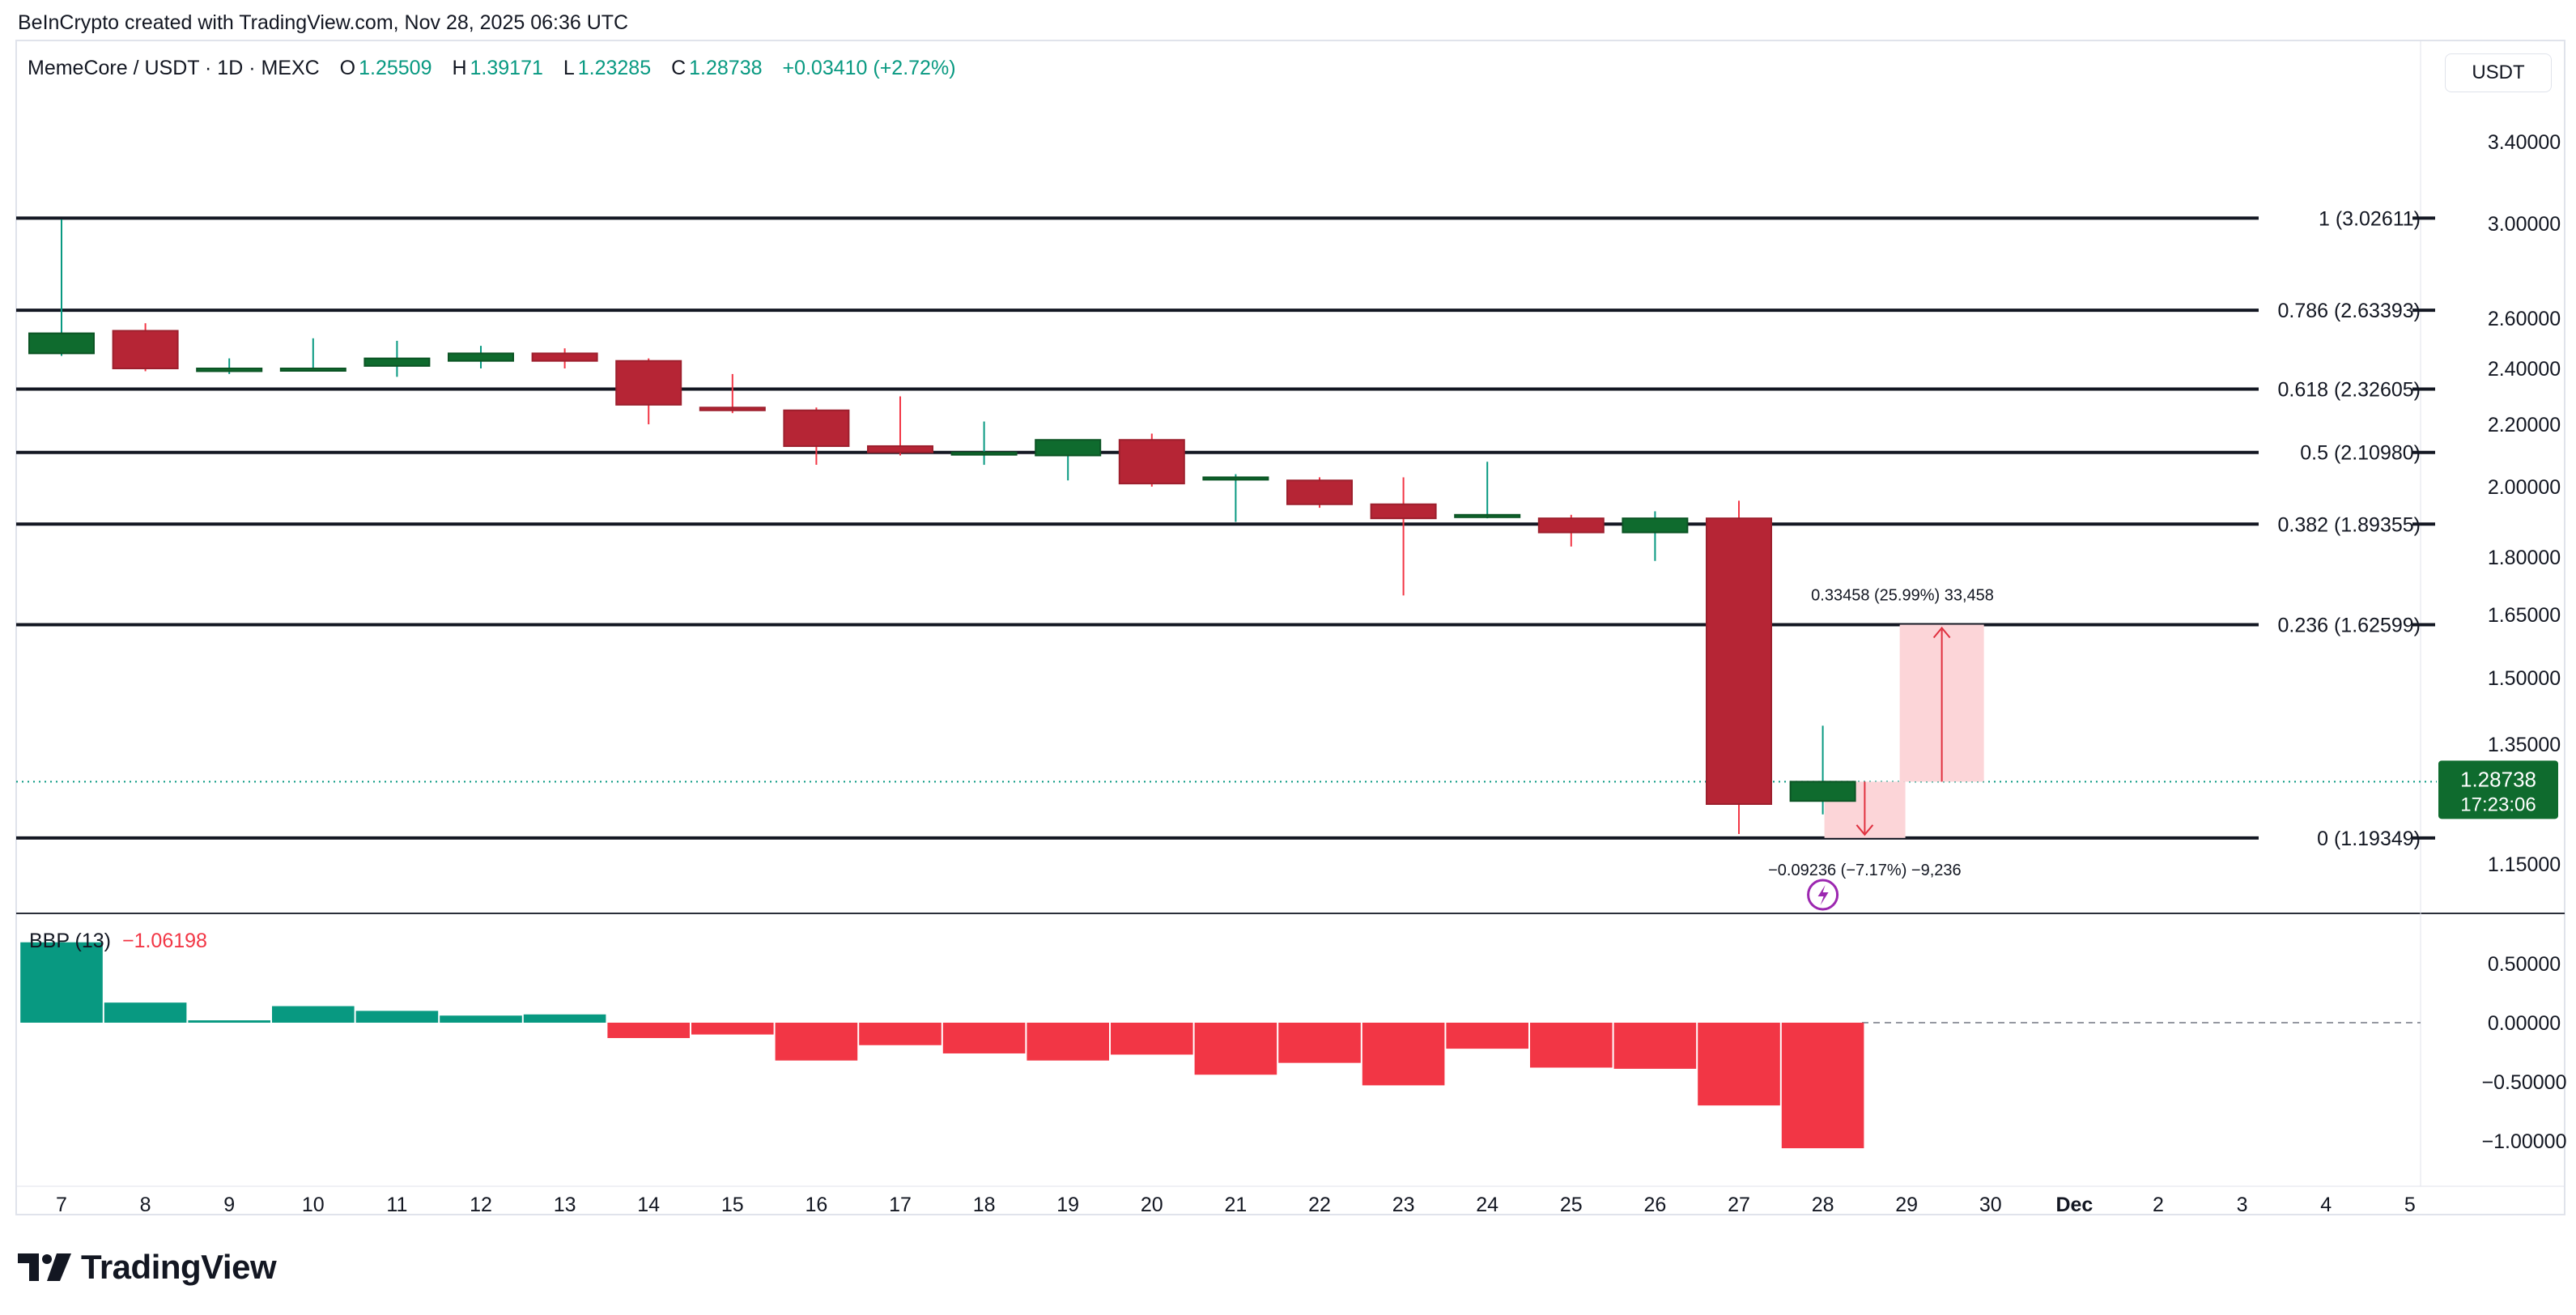  Describe the element at coordinates (396, 68) in the screenshot. I see `open-value: 1.25509` at that location.